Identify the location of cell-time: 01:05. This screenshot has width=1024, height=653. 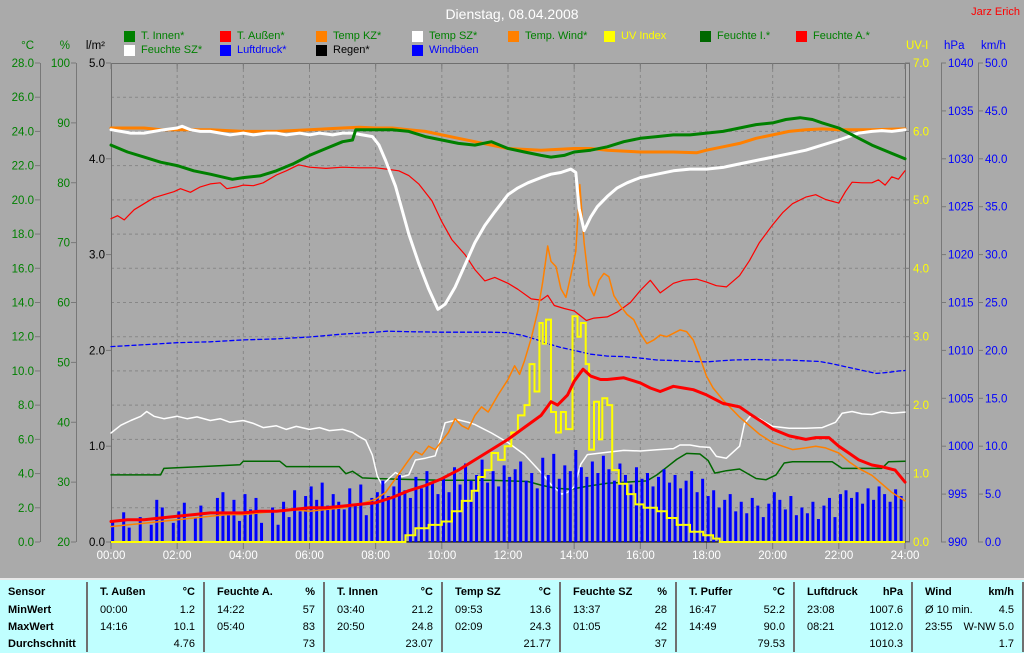
(587, 626).